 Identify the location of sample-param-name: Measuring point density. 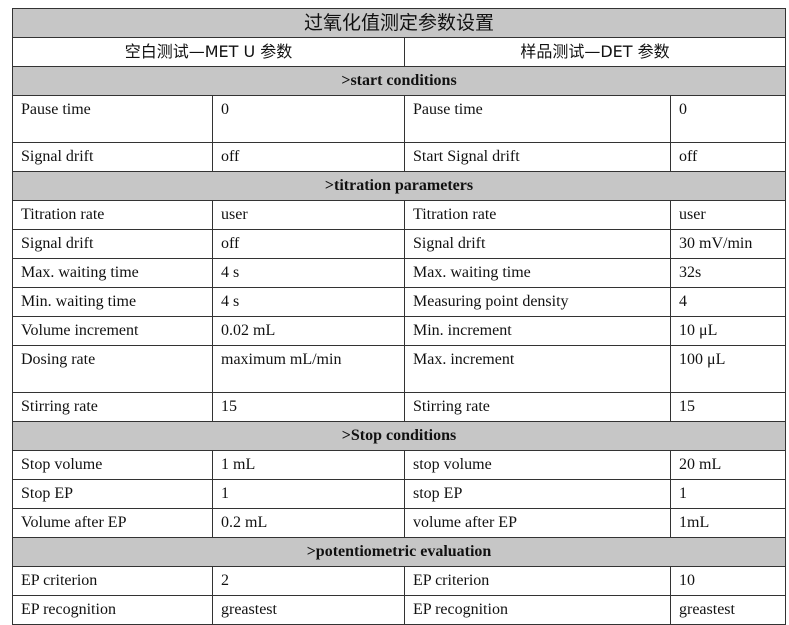
(537, 302).